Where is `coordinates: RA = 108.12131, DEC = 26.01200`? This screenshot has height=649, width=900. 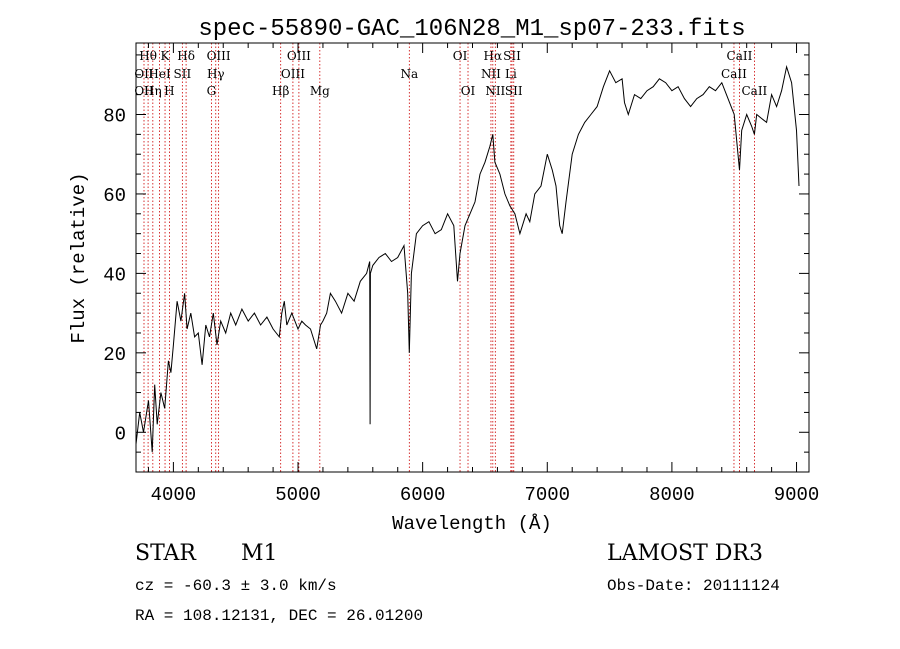
coordinates: RA = 108.12131, DEC = 26.01200 is located at coordinates (279, 616).